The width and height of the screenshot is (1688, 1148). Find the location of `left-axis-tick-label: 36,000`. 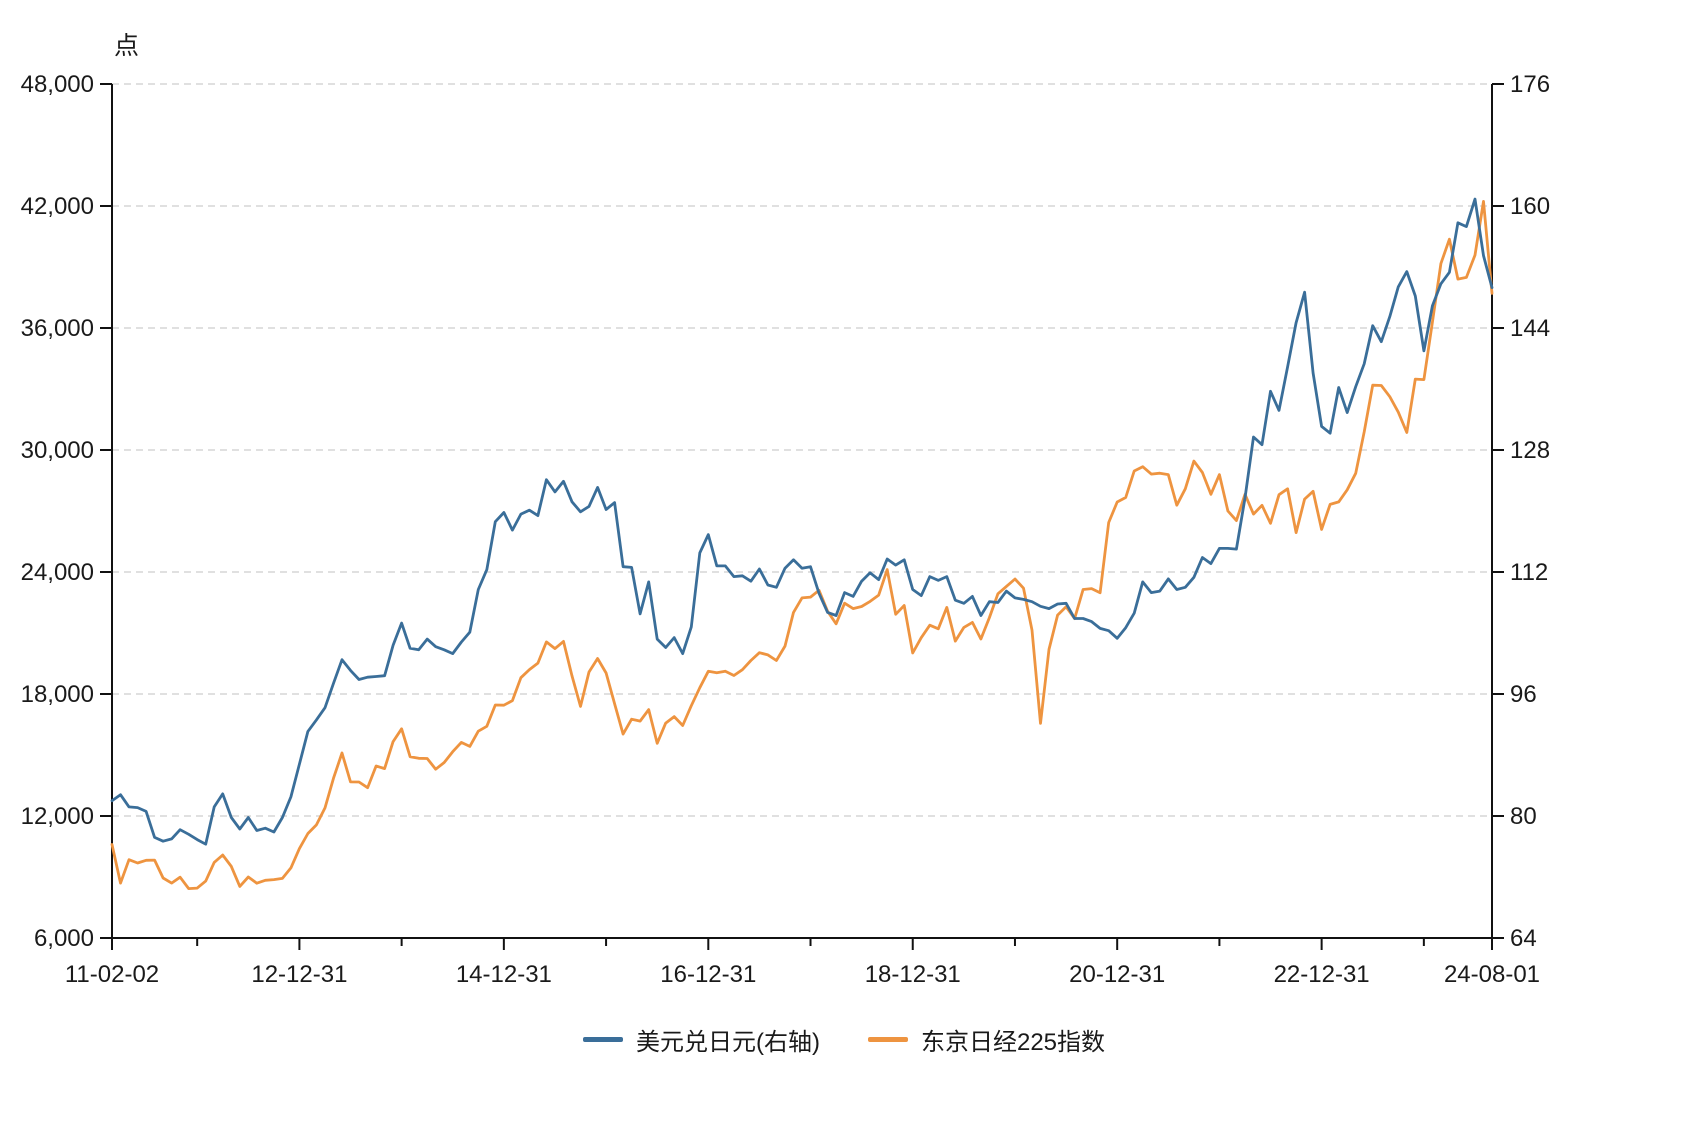

left-axis-tick-label: 36,000 is located at coordinates (57, 328).